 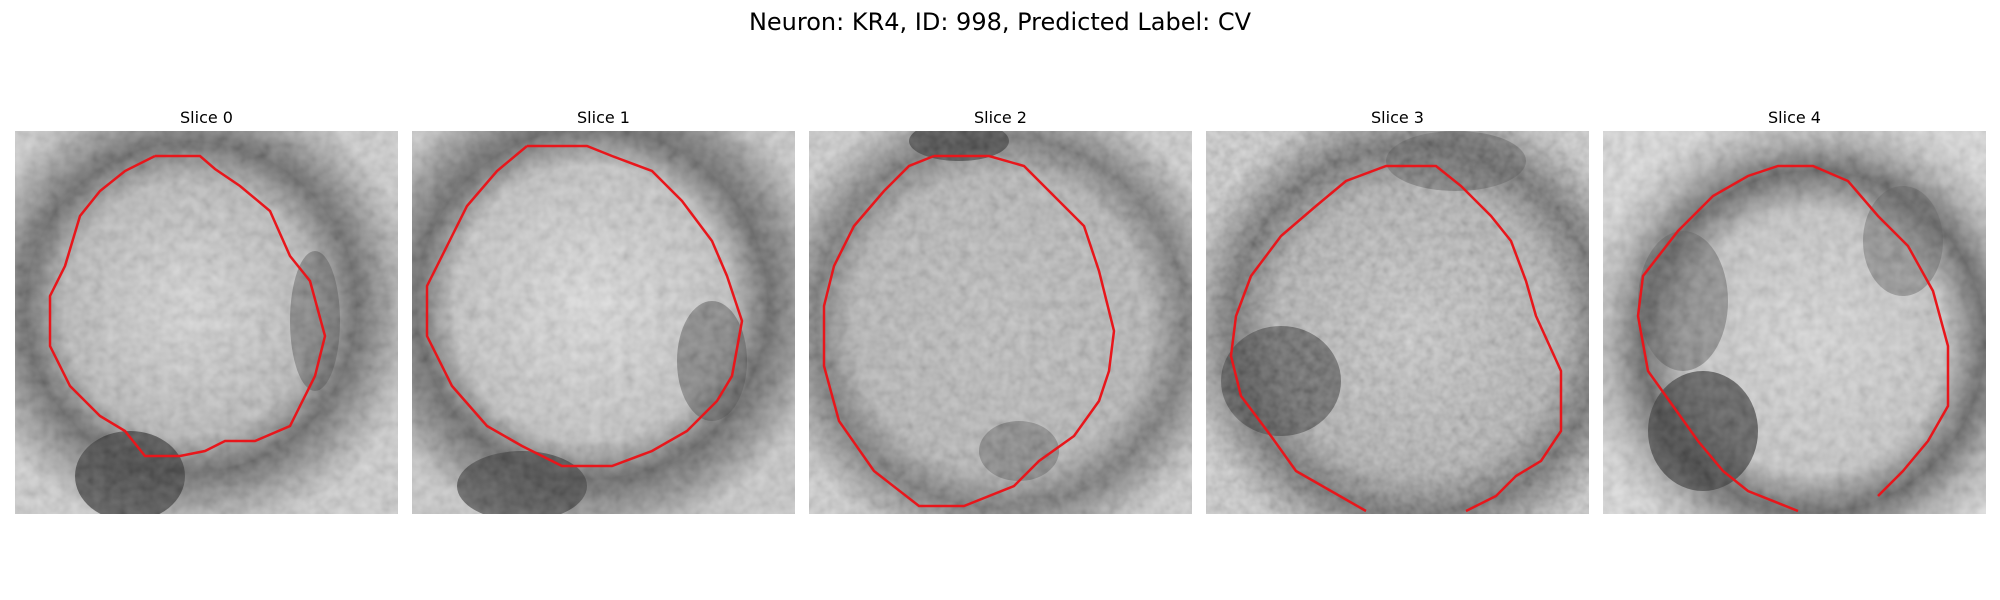 What do you see at coordinates (603, 118) in the screenshot?
I see `slice-title-1: Slice 1` at bounding box center [603, 118].